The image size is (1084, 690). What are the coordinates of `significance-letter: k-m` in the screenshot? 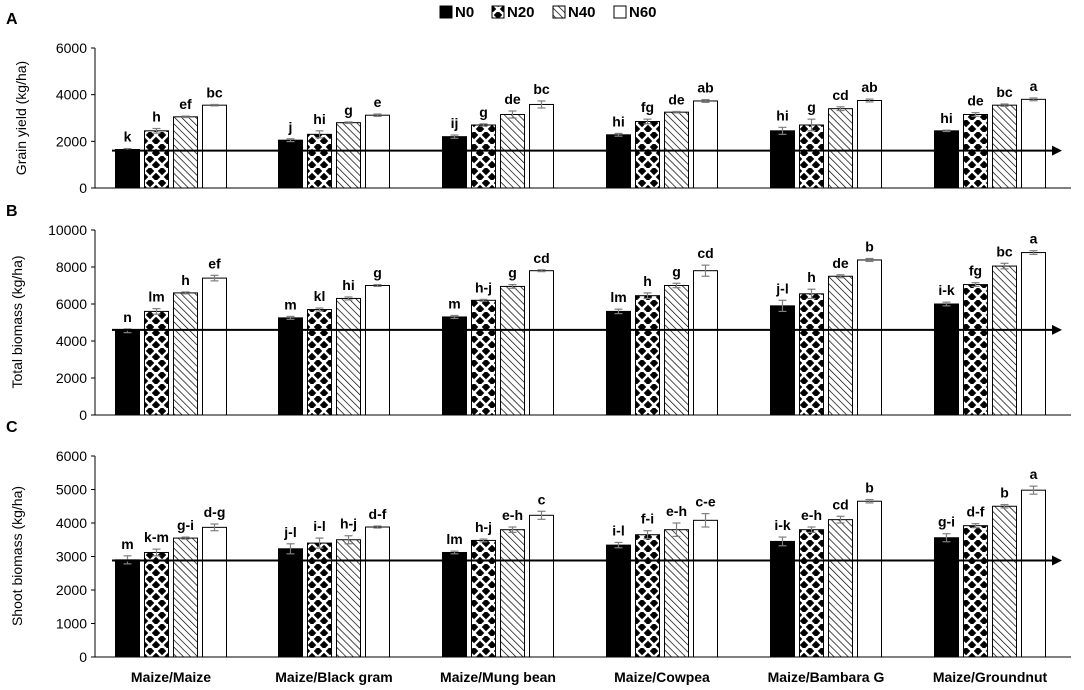 It's located at (156, 537).